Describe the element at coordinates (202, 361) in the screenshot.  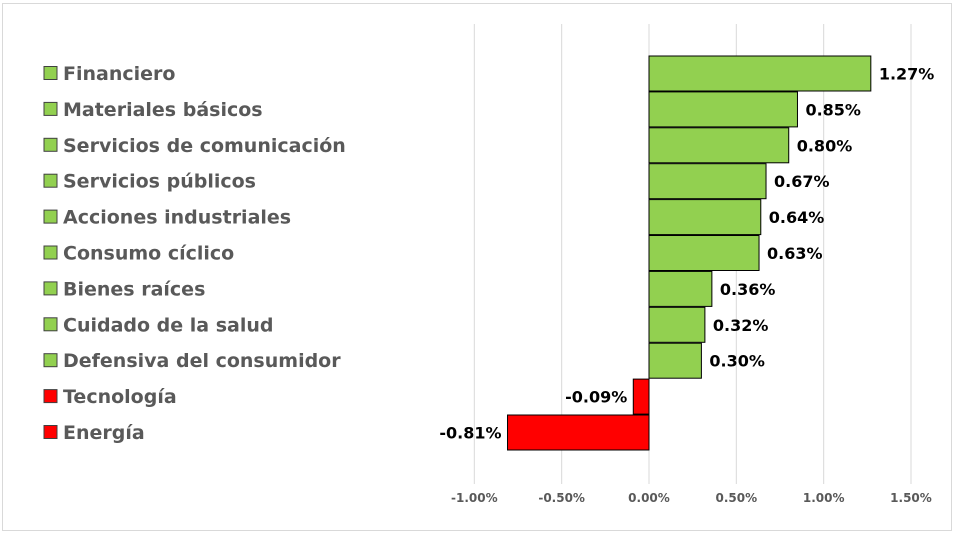
I see `legend-label: Defensiva del consumidor` at that location.